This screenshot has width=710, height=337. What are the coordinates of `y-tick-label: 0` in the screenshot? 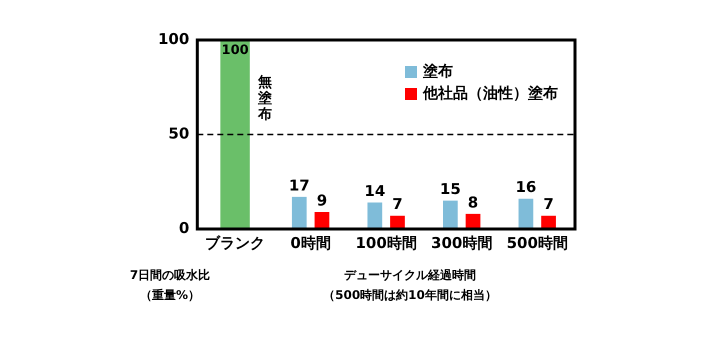 It's located at (184, 227).